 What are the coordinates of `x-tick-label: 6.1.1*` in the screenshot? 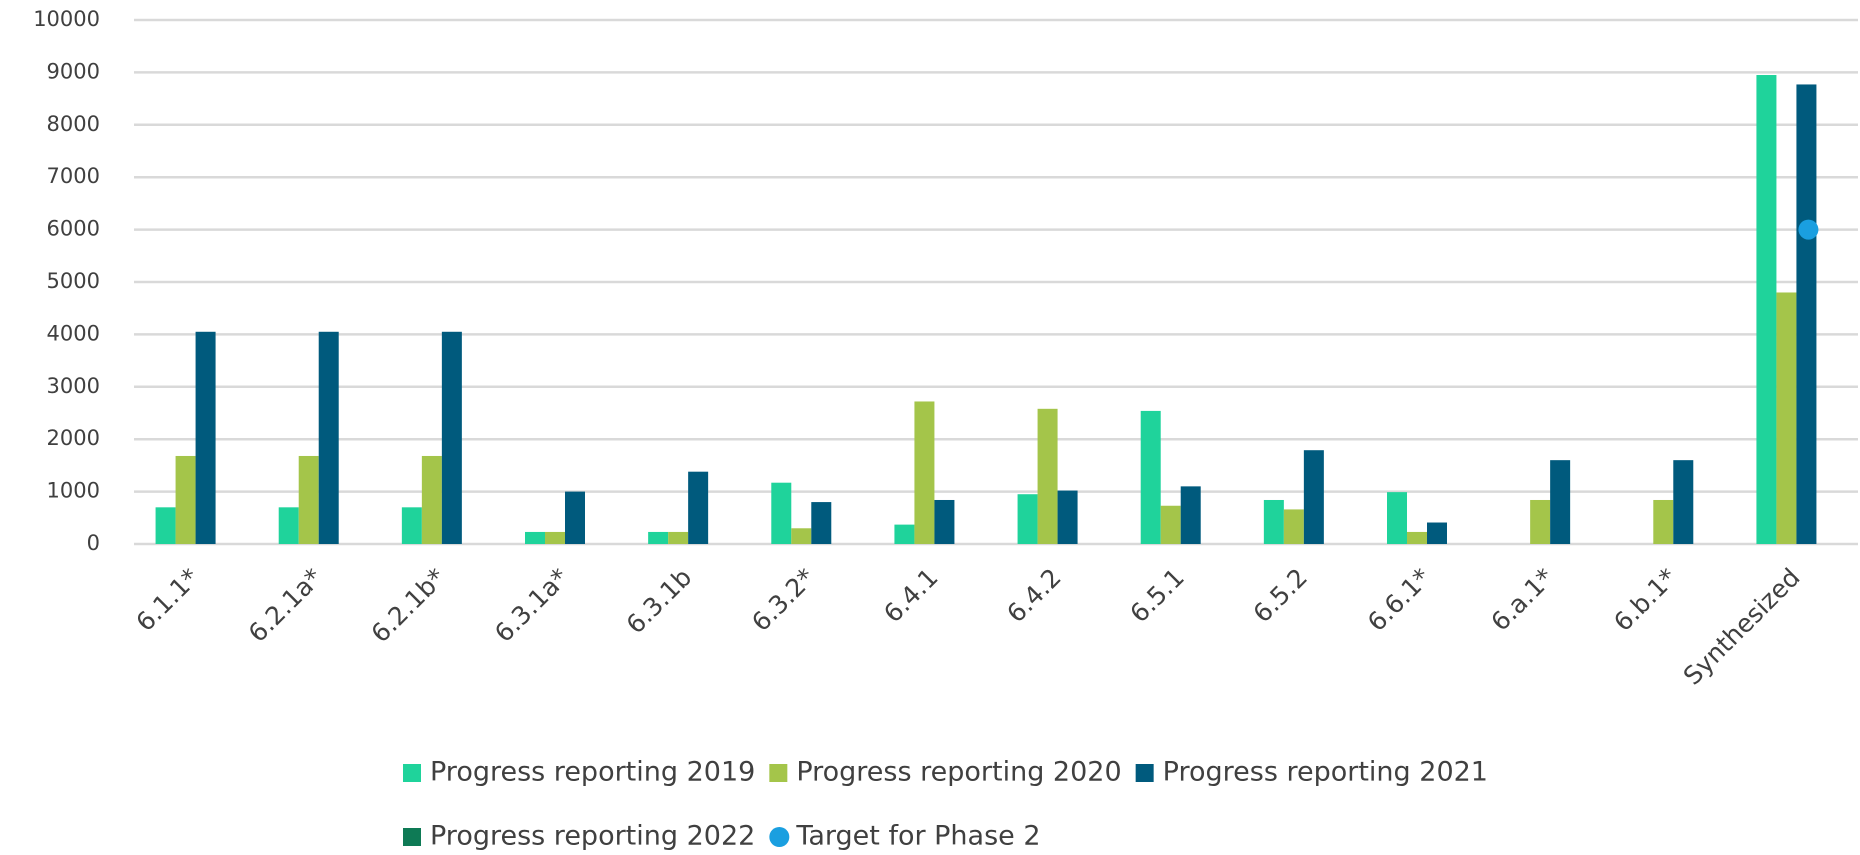 It's located at (167, 600).